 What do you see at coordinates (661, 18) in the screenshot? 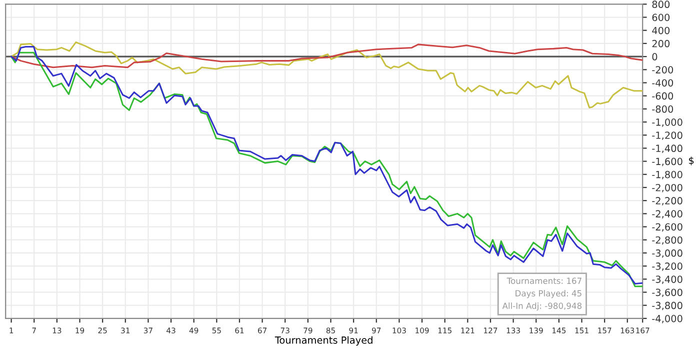
I see `y-tick-label: 600` at bounding box center [661, 18].